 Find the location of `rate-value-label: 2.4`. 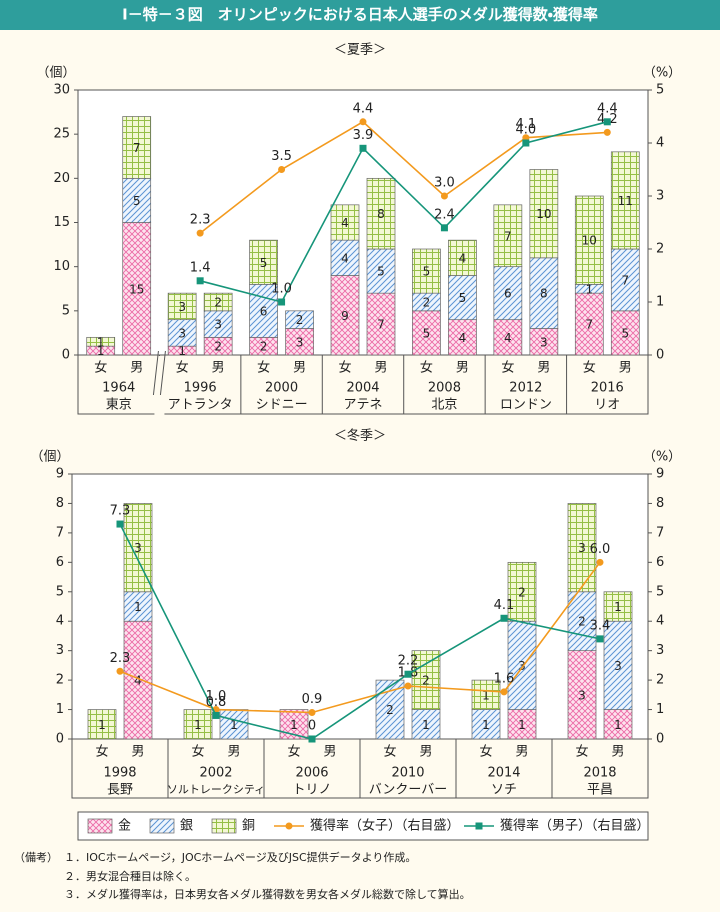

rate-value-label: 2.4 is located at coordinates (444, 214).